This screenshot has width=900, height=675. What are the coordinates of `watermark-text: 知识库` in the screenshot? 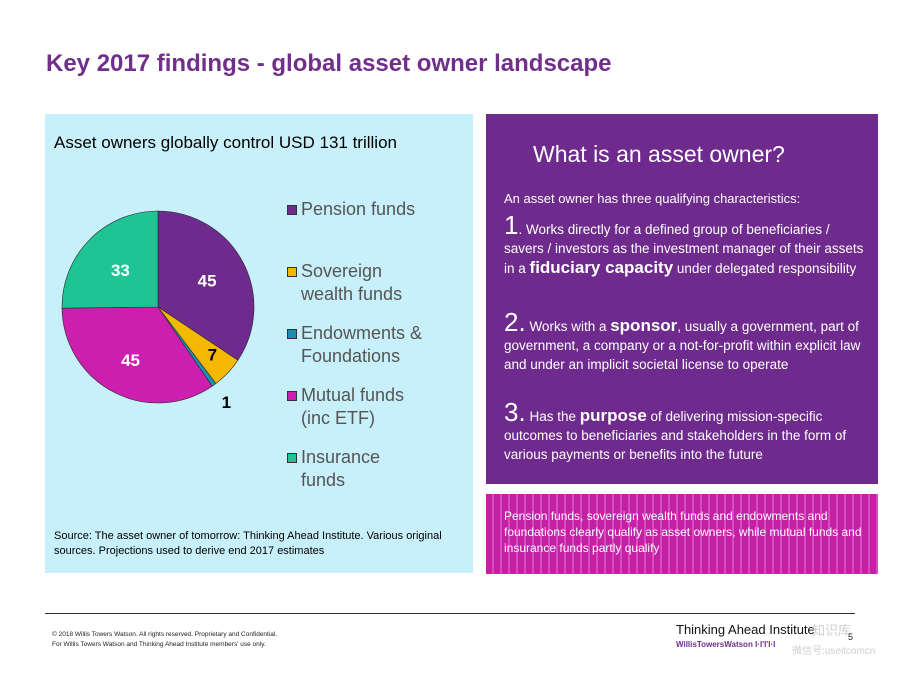 It's located at (832, 630).